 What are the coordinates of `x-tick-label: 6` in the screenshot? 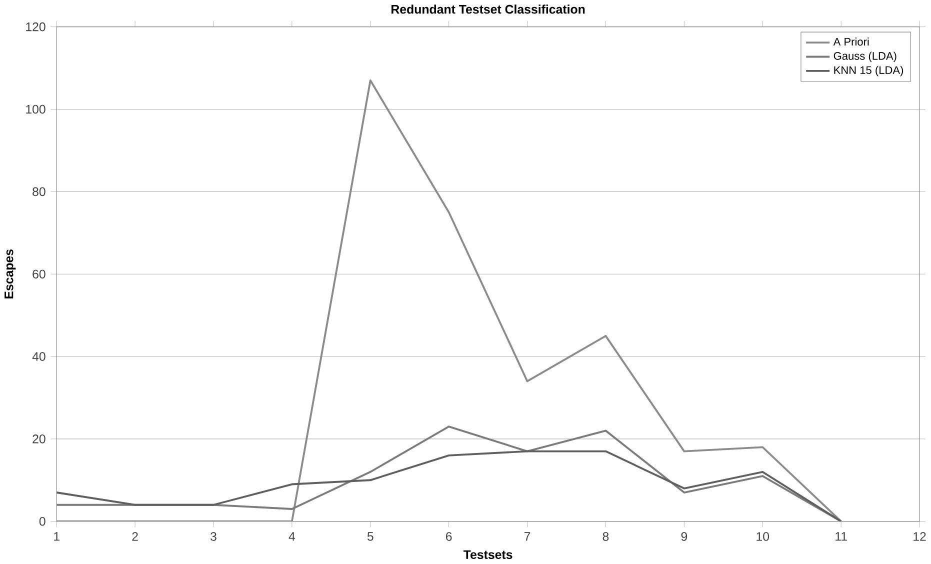 It's located at (449, 537).